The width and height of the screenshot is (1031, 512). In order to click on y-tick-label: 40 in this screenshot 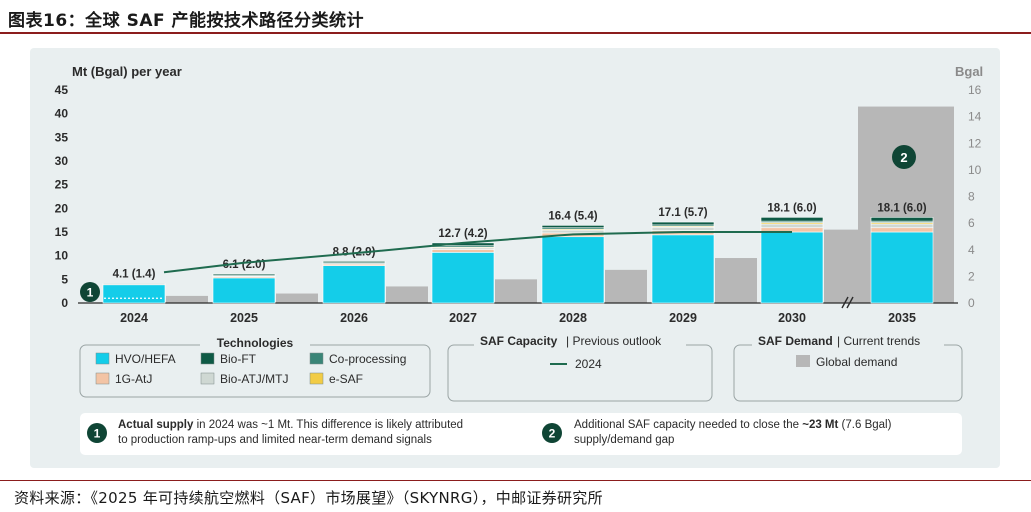, I will do `click(62, 114)`.